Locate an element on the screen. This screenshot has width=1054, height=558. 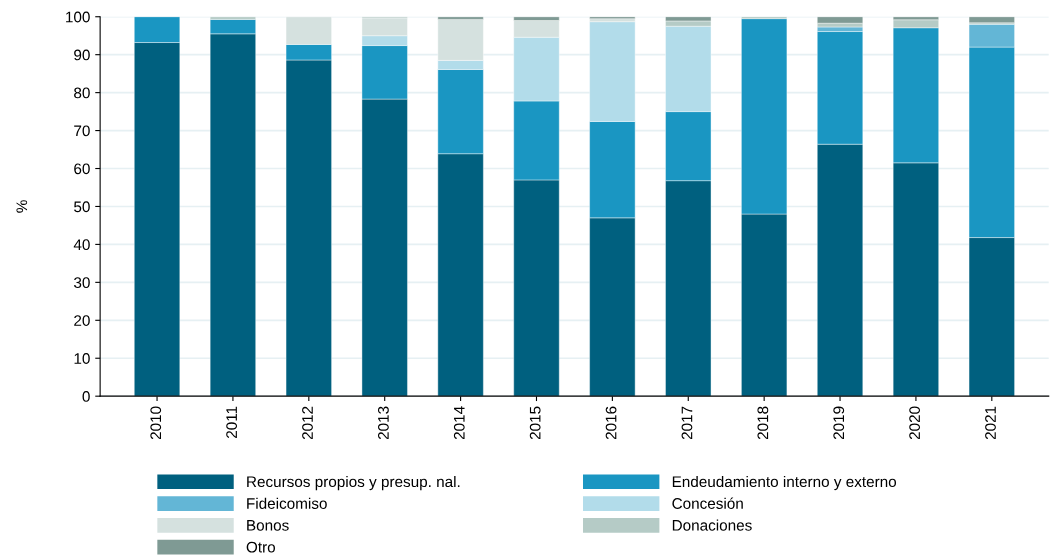
y-tick-label: 40 is located at coordinates (81, 245).